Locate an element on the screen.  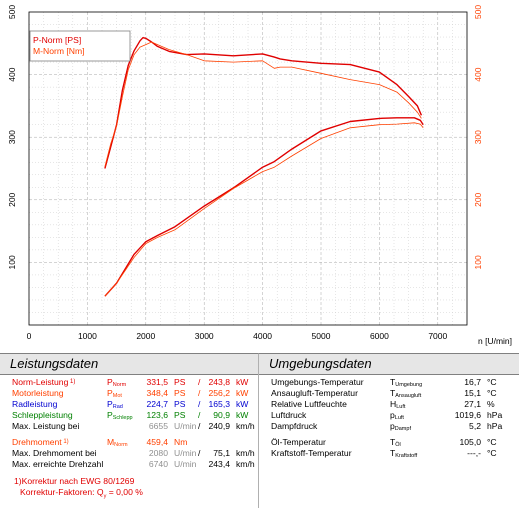
x-tick-label: 7000 is located at coordinates (437, 336).